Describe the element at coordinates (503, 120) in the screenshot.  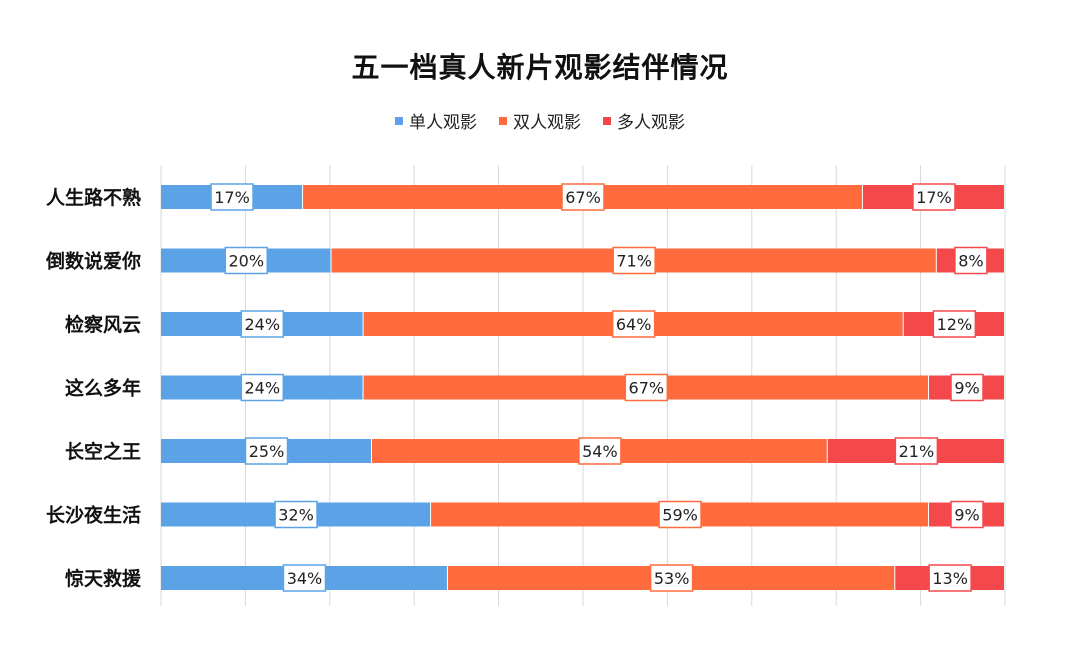
I see `legend-swatch-double` at that location.